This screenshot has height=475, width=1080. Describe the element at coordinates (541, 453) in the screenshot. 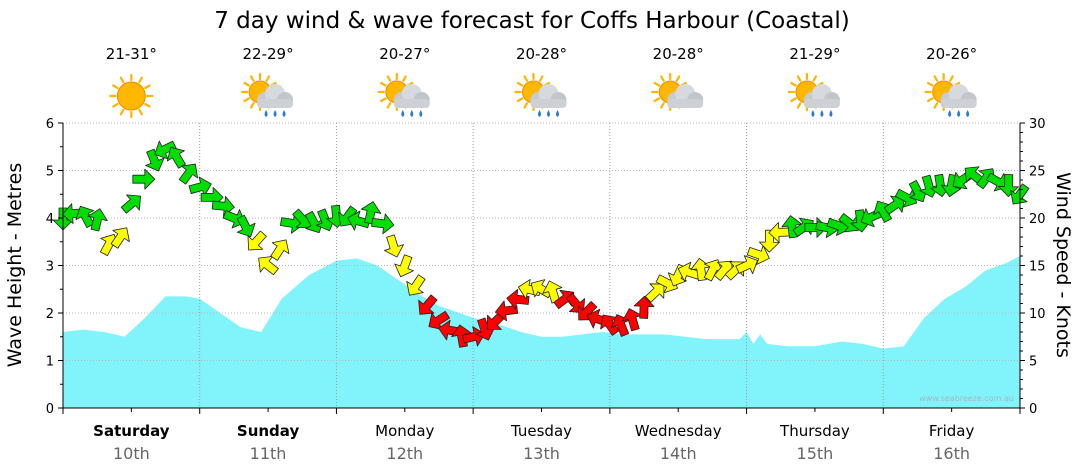

I see `day-date-label: 13th` at that location.